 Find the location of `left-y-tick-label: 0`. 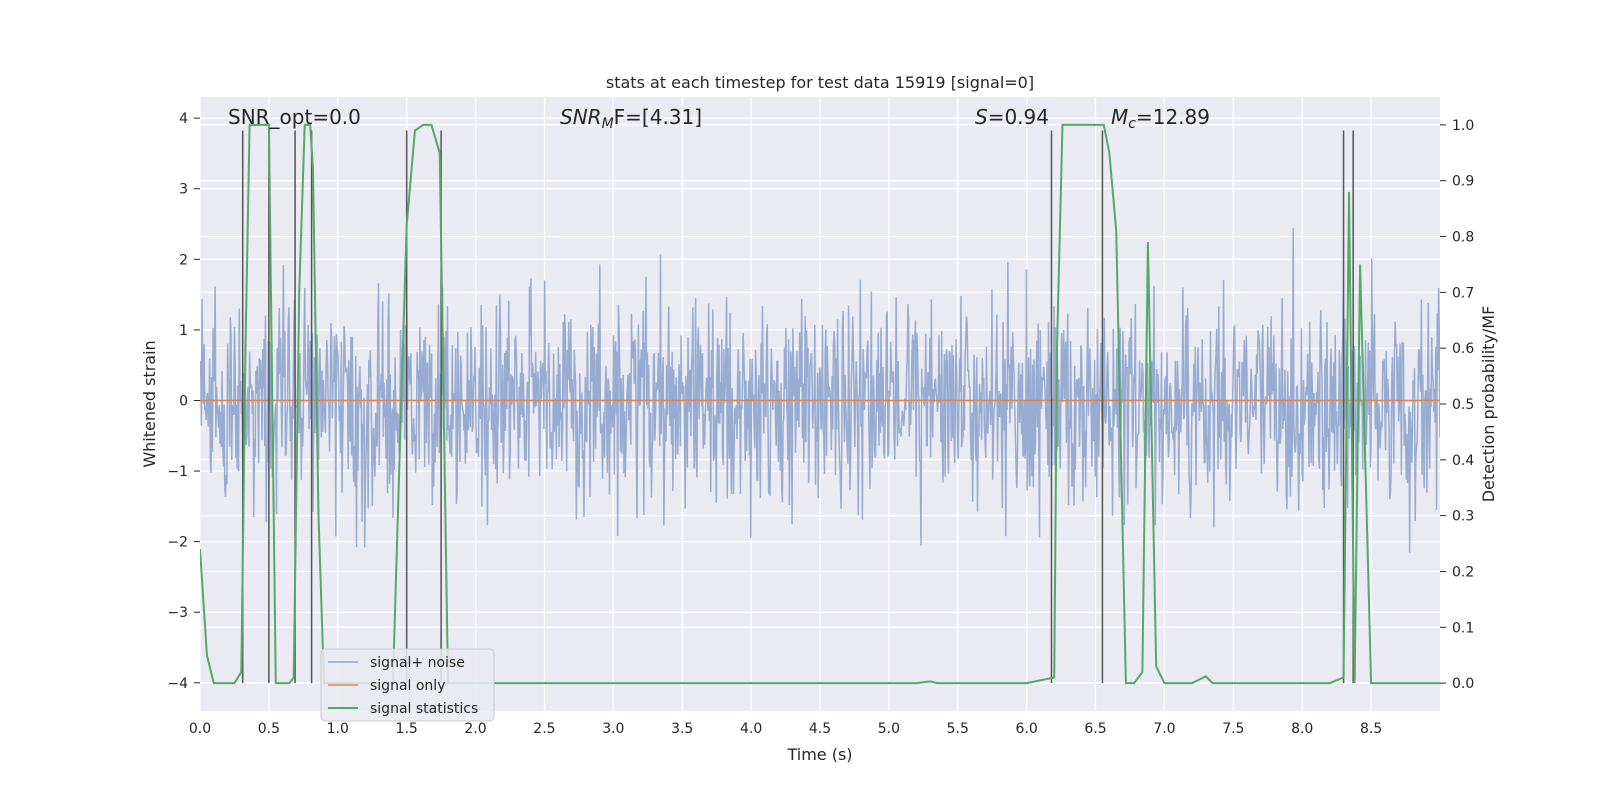

left-y-tick-label: 0 is located at coordinates (183, 401).